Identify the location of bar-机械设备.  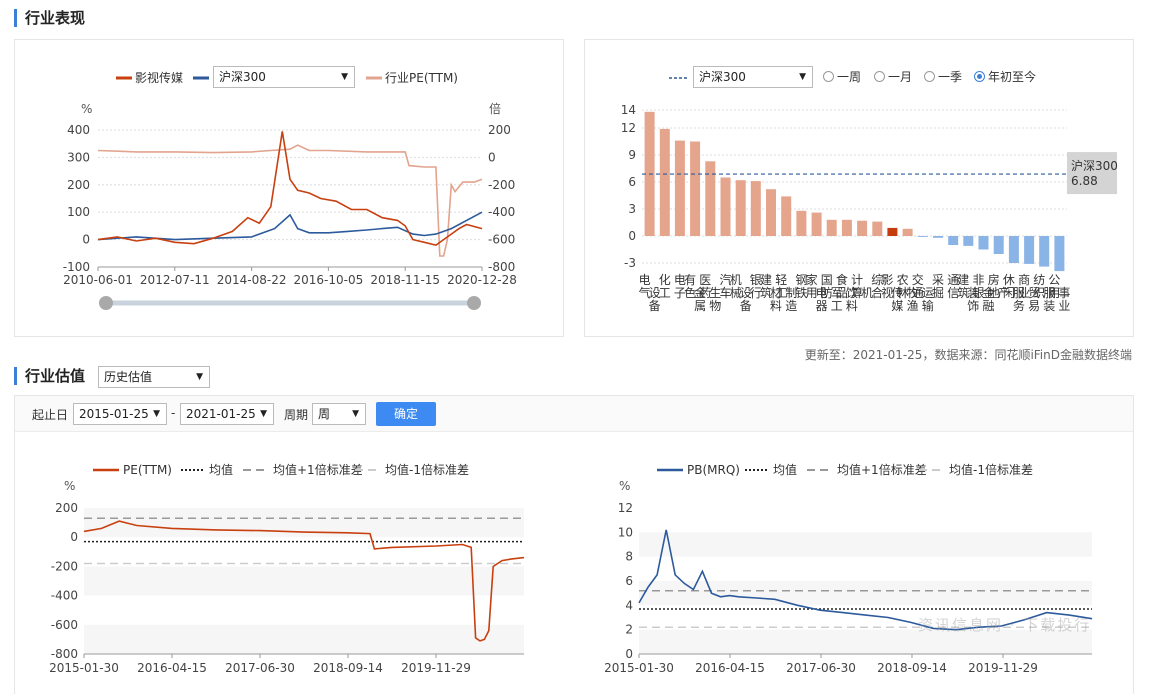
(740, 208).